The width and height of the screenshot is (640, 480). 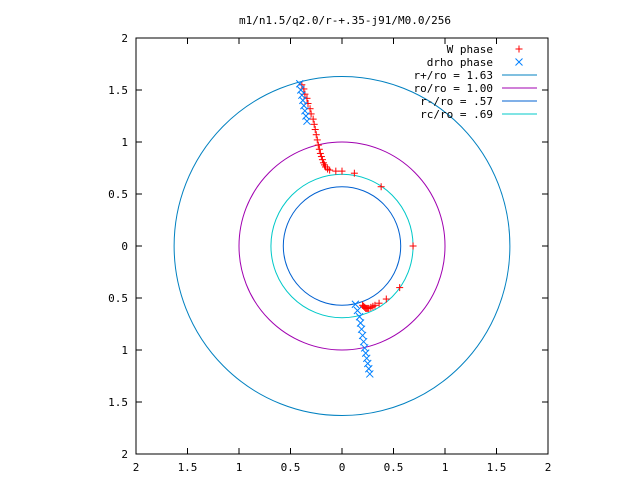 I want to click on chart-title: m1/n1.5/q2.0/r-+.35-j91/M0.0/256, so click(x=345, y=20).